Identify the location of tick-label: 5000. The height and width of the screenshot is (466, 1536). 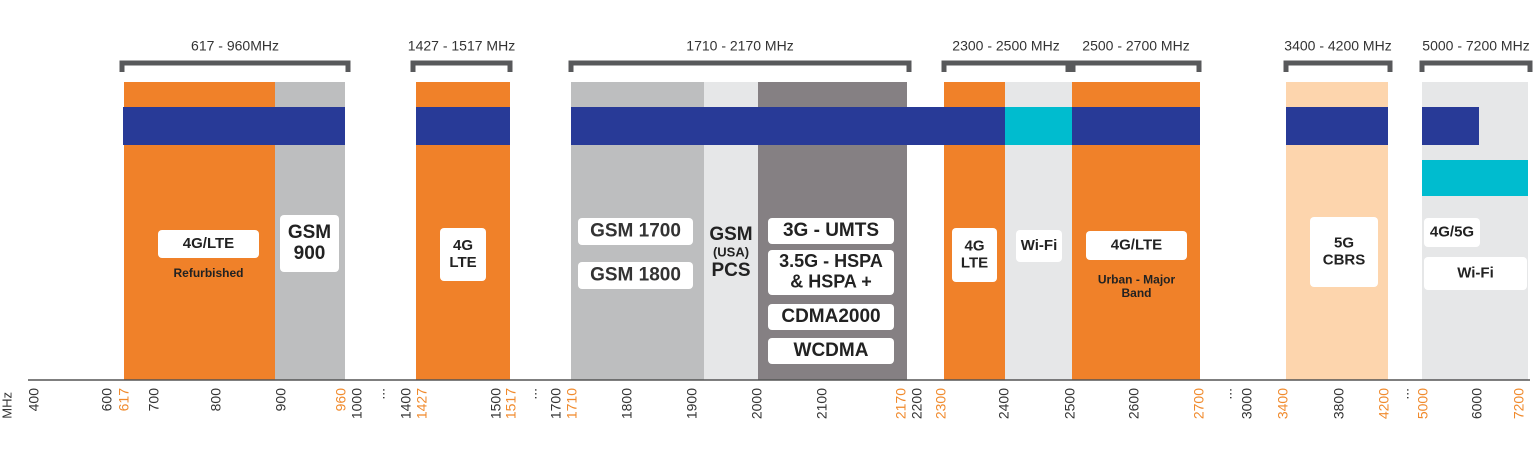
(1423, 403).